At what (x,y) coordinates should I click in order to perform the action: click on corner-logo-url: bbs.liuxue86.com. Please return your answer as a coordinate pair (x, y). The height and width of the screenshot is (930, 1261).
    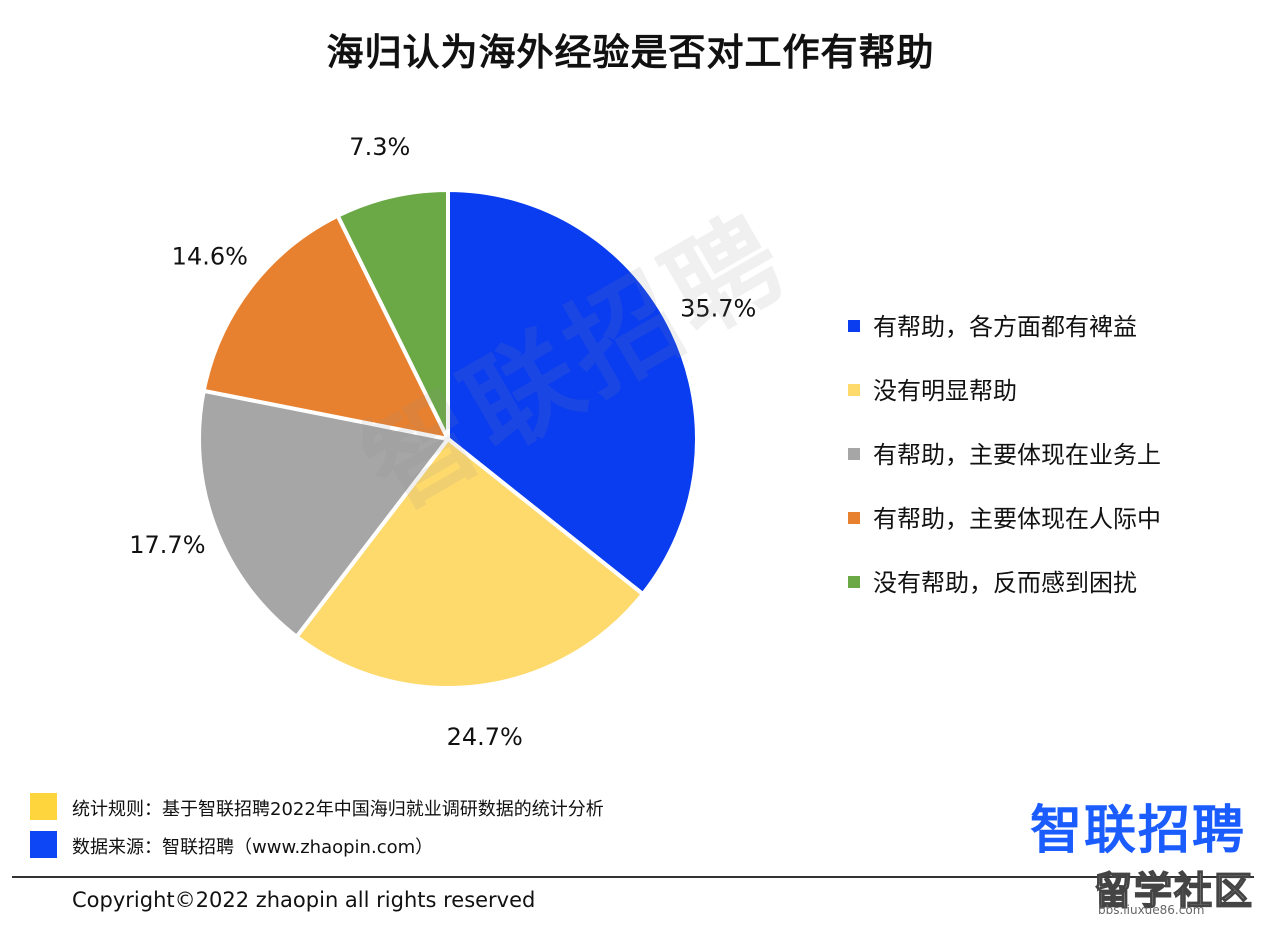
    Looking at the image, I should click on (1151, 910).